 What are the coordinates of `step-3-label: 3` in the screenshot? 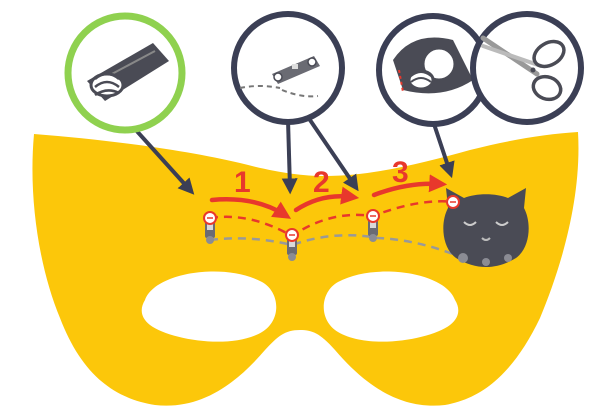 It's located at (400, 172).